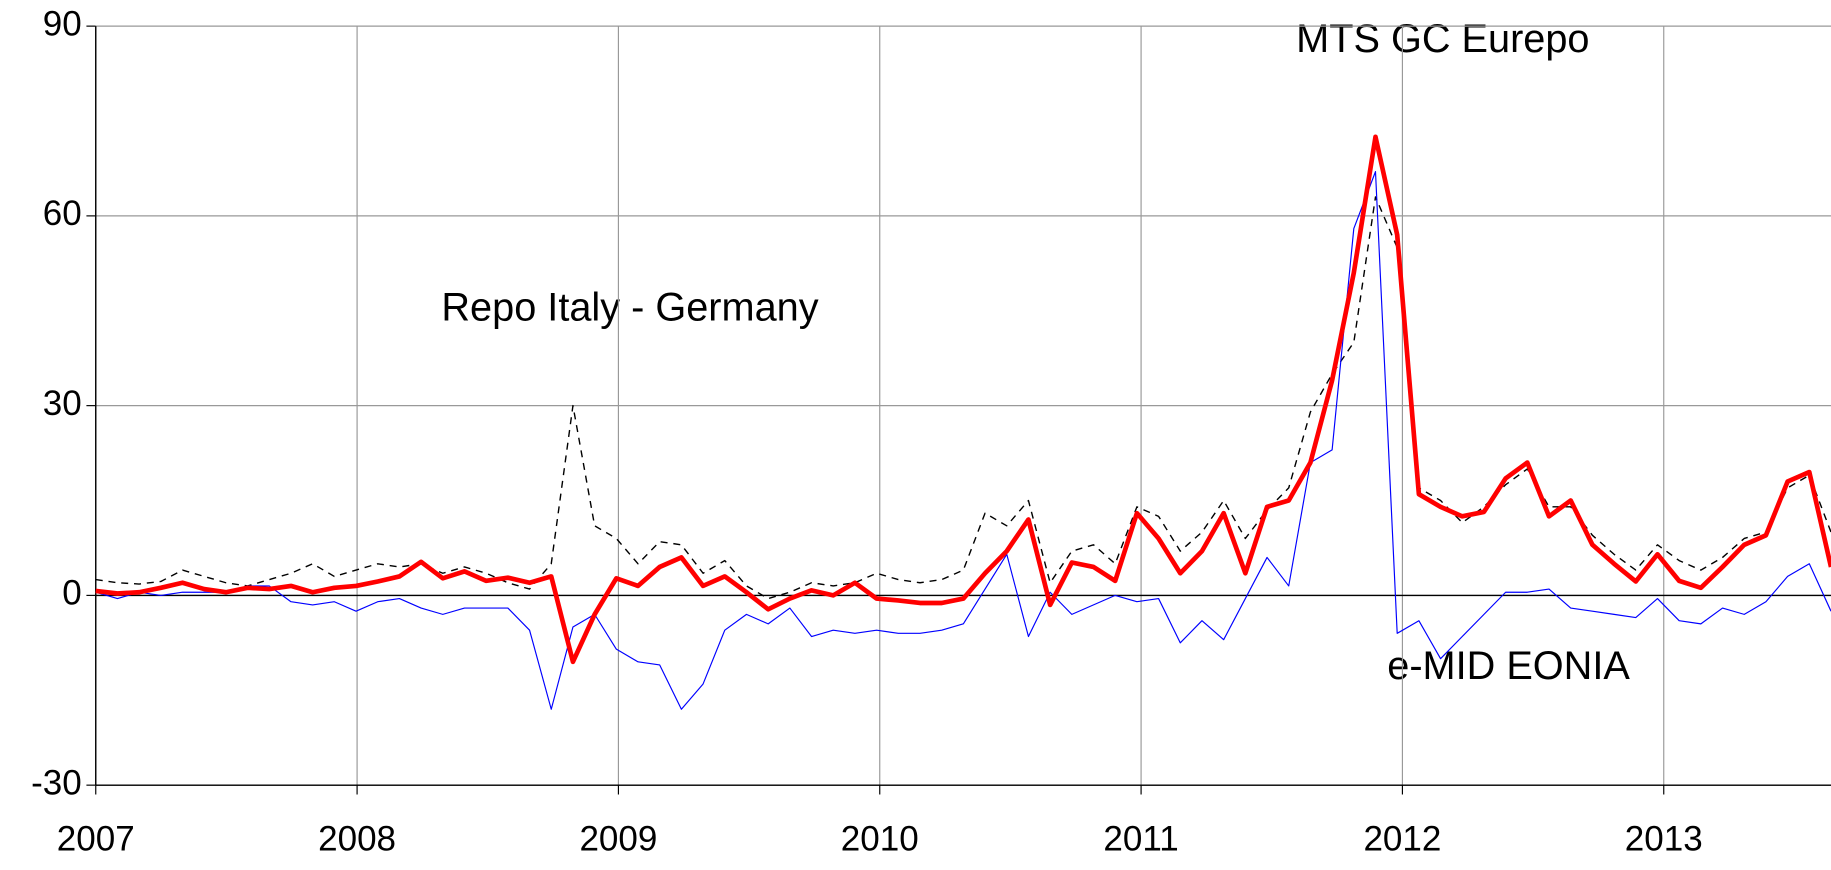 The image size is (1831, 870). I want to click on annotation: e-MID EONIA, so click(1508, 666).